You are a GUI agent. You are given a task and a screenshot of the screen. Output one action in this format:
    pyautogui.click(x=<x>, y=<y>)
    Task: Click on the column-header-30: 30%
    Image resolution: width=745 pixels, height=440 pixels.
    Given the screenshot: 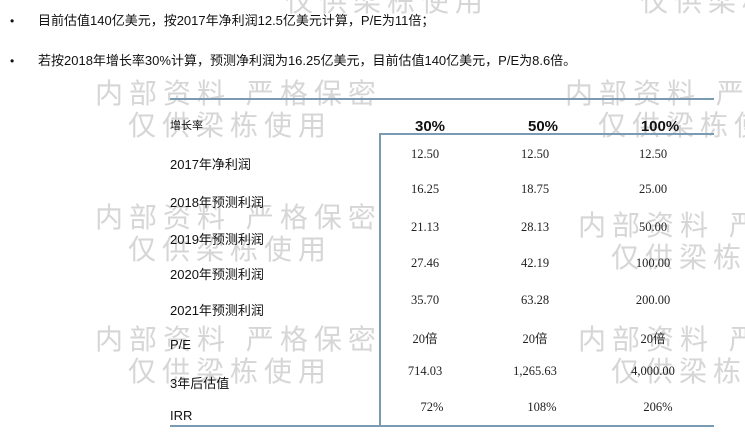 What is the action you would take?
    pyautogui.click(x=430, y=126)
    